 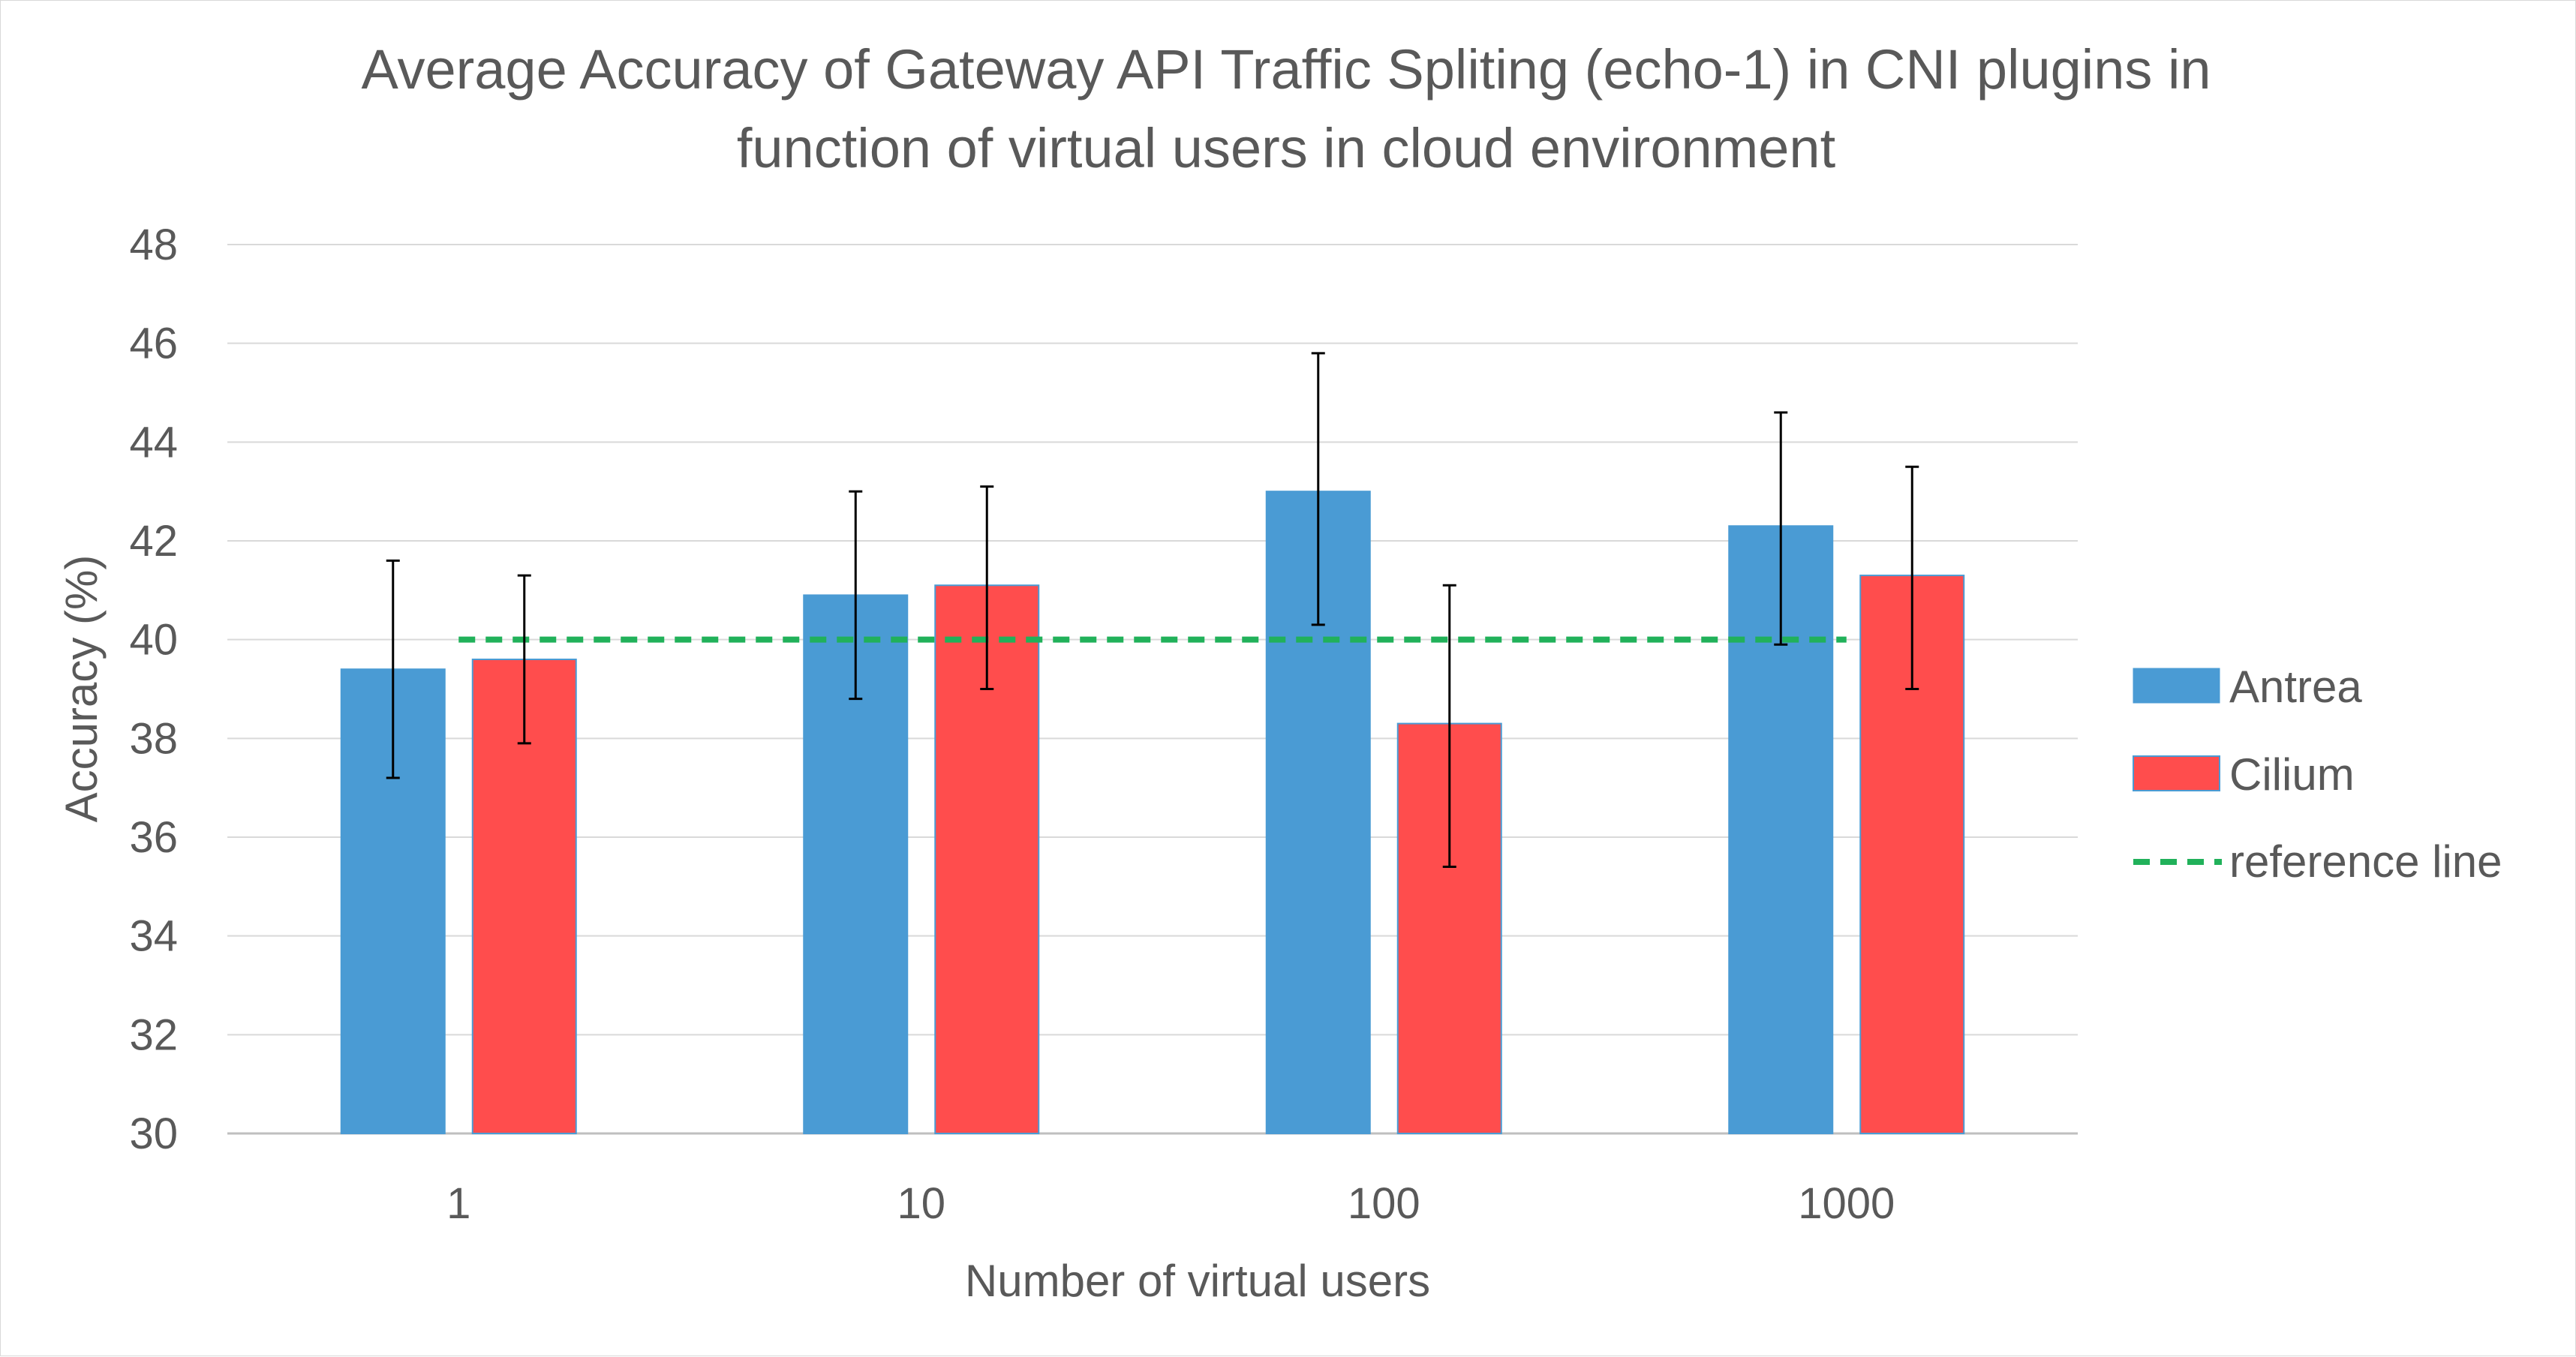 I want to click on y-axis-title: Accuracy (%), so click(x=81, y=689).